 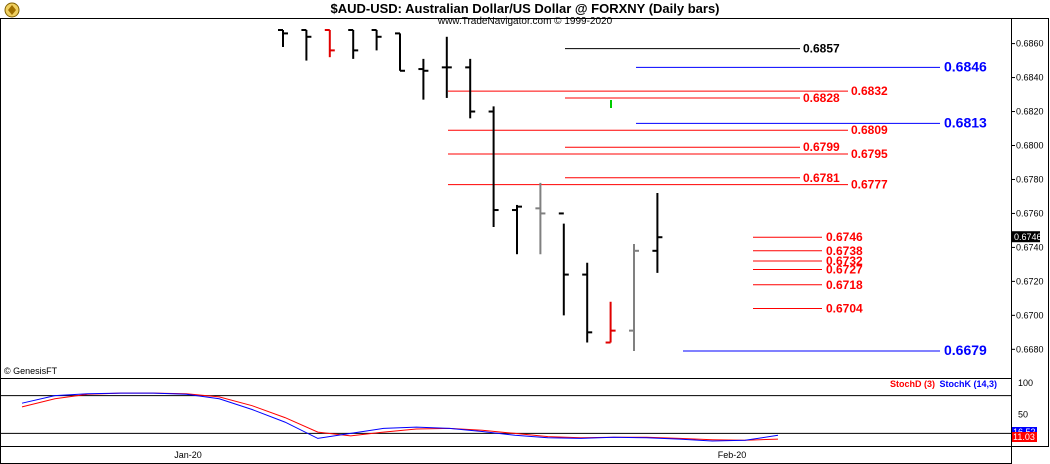 What do you see at coordinates (821, 178) in the screenshot?
I see `level-label: 0.6781` at bounding box center [821, 178].